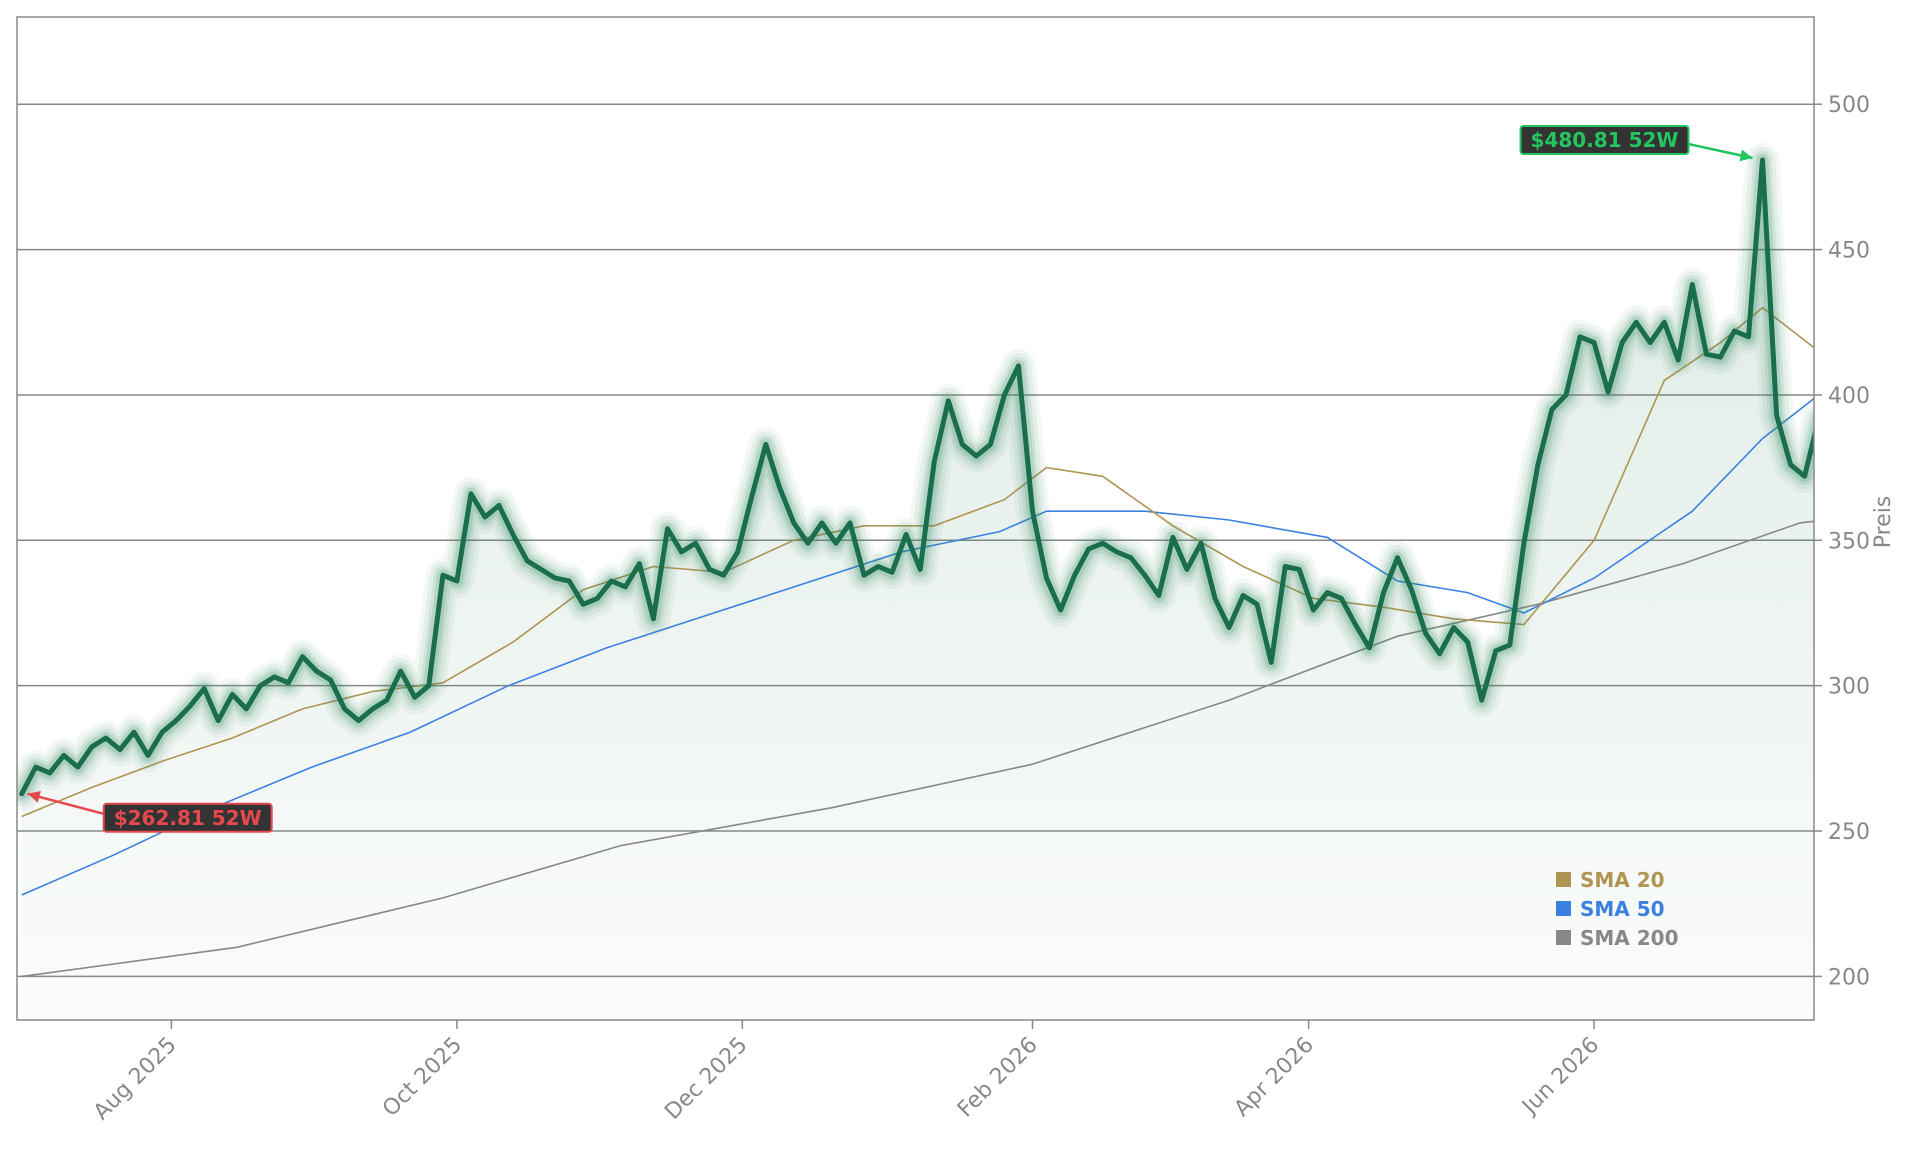 This screenshot has width=1921, height=1151. What do you see at coordinates (422, 1077) in the screenshot?
I see `x-tick-label-1: Oct 2025` at bounding box center [422, 1077].